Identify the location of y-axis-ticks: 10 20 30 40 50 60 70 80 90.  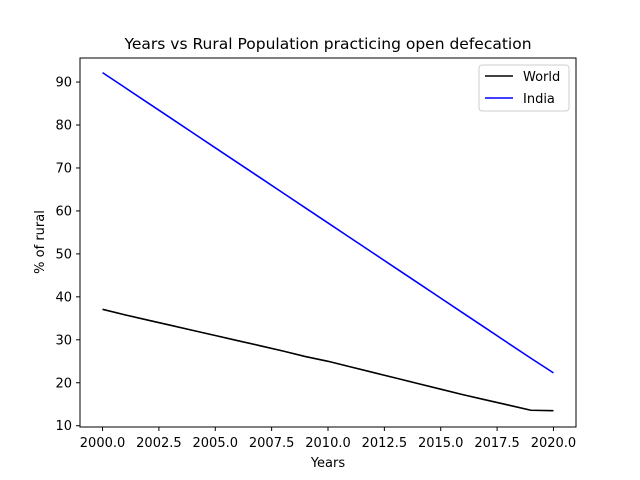
(67, 255).